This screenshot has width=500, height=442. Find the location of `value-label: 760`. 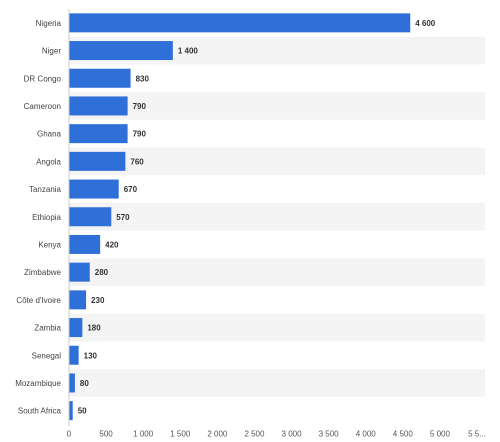

value-label: 760 is located at coordinates (137, 161).